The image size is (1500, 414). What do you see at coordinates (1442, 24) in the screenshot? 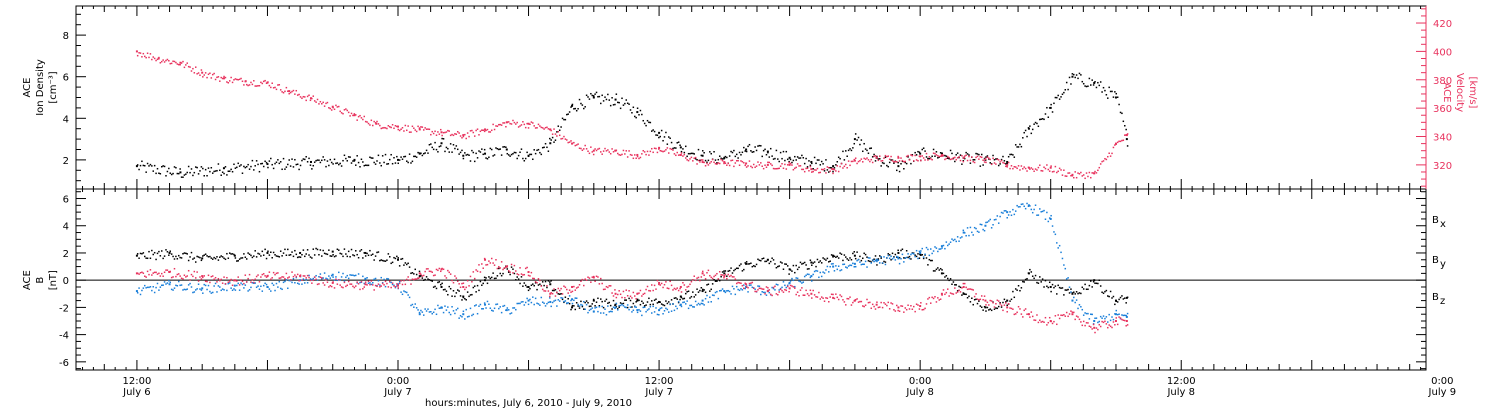
I see `velocity-tick-label: 420` at bounding box center [1442, 24].